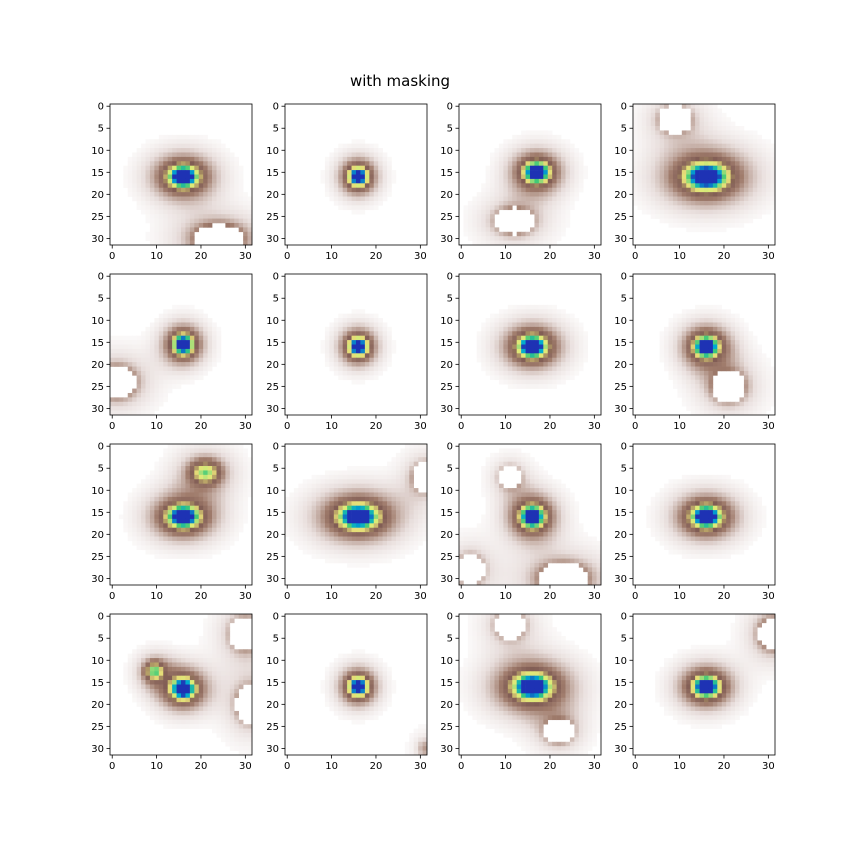  What do you see at coordinates (287, 426) in the screenshot?
I see `x-tick-label: 0` at bounding box center [287, 426].